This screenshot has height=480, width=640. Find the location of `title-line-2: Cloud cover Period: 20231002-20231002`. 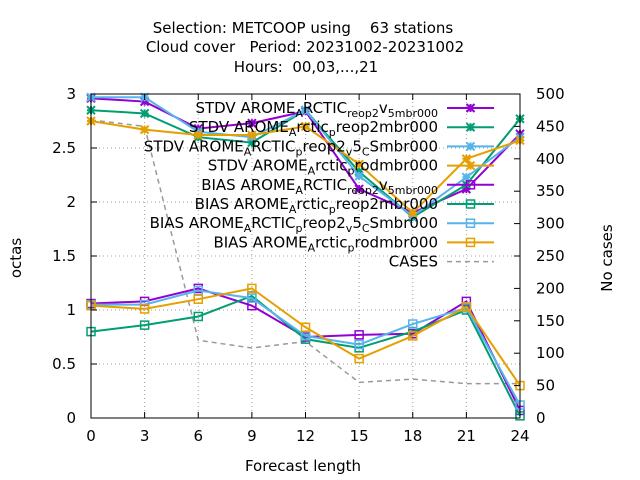

title-line-2: Cloud cover Period: 20231002-20231002 is located at coordinates (305, 47).